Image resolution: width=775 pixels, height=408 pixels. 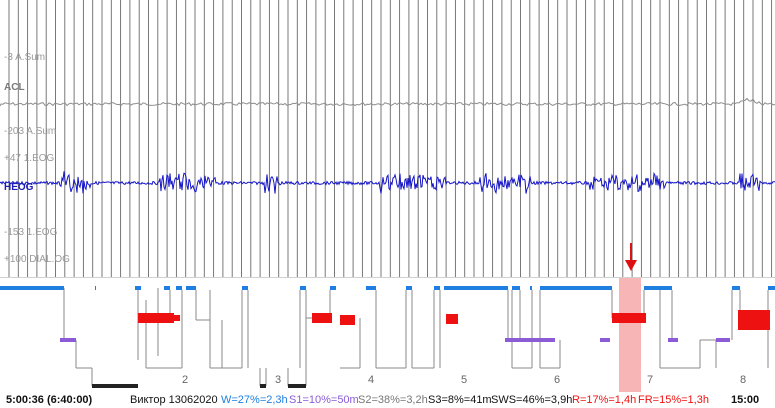 What do you see at coordinates (745, 400) in the screenshot?
I see `status-end-time: 15:00` at bounding box center [745, 400].